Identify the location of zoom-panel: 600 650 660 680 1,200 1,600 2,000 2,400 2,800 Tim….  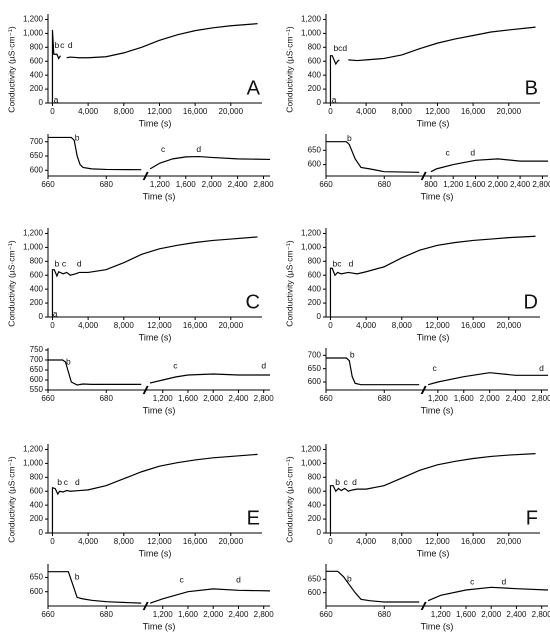
(152, 597).